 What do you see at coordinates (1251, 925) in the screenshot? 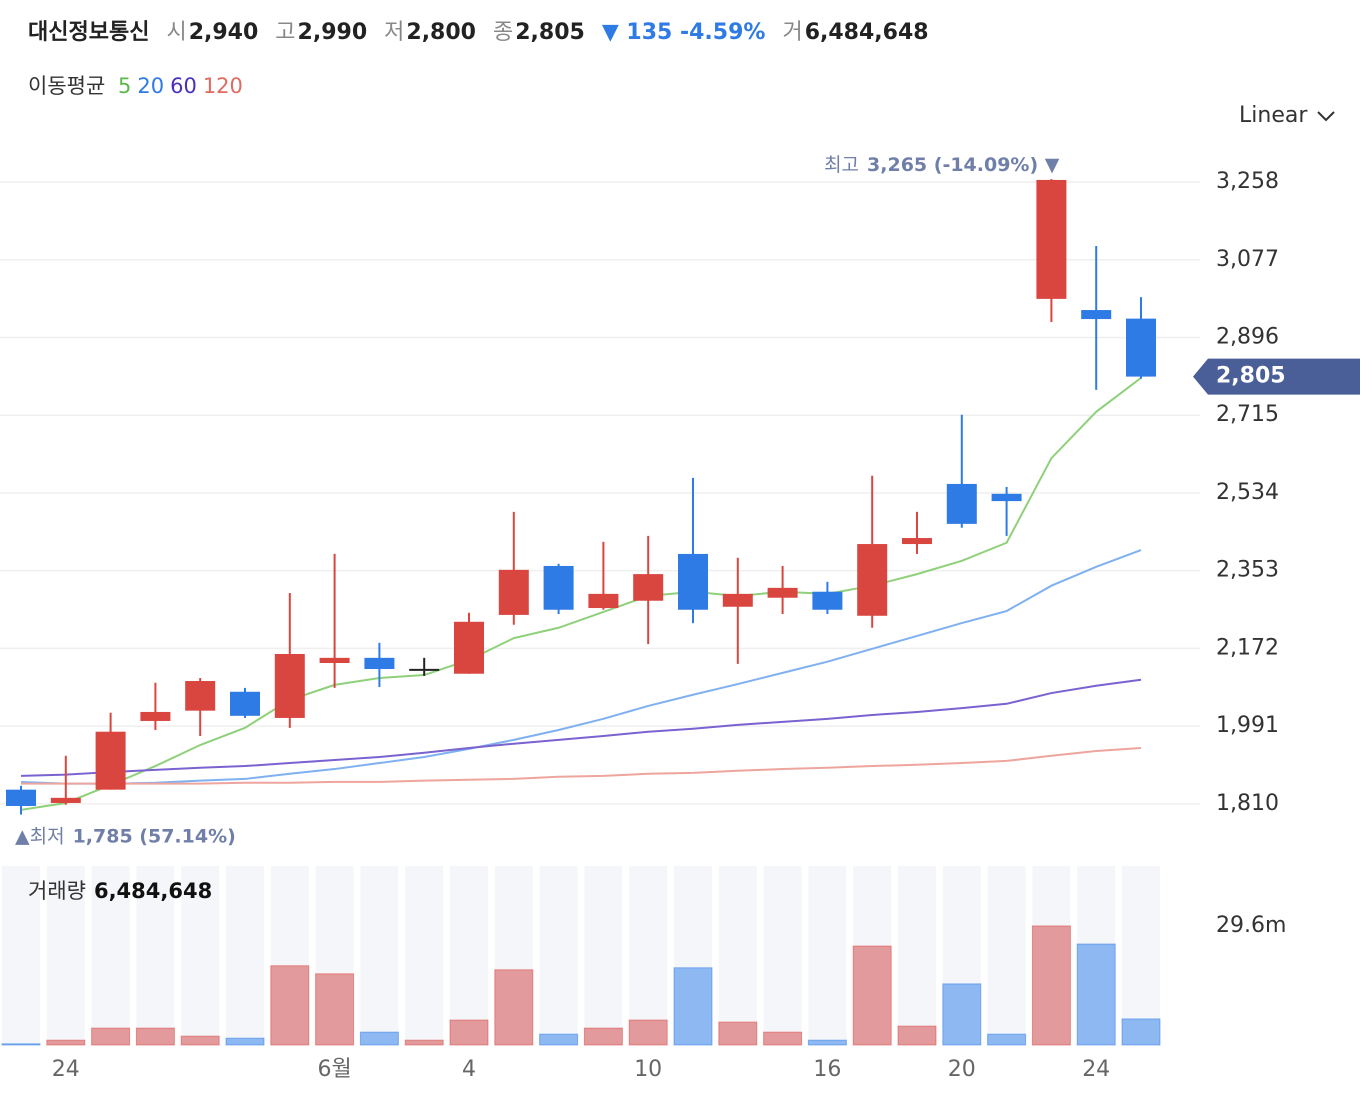
I see `volume-tick-label: 29.6m` at bounding box center [1251, 925].